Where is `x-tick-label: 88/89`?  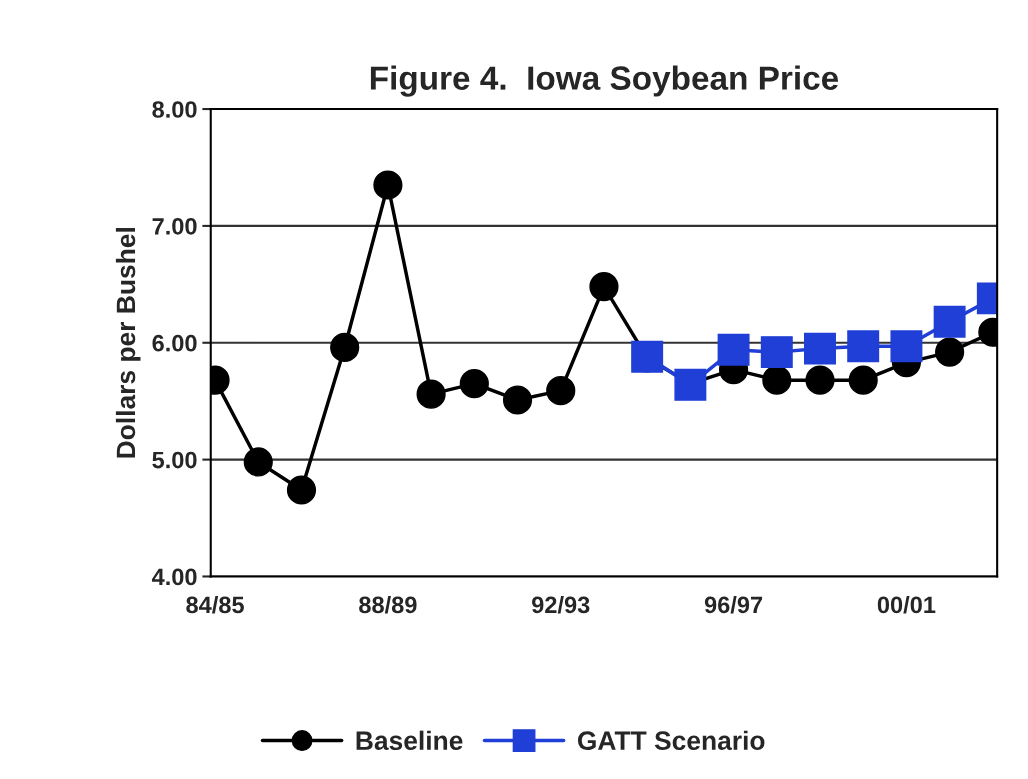
x-tick-label: 88/89 is located at coordinates (388, 604).